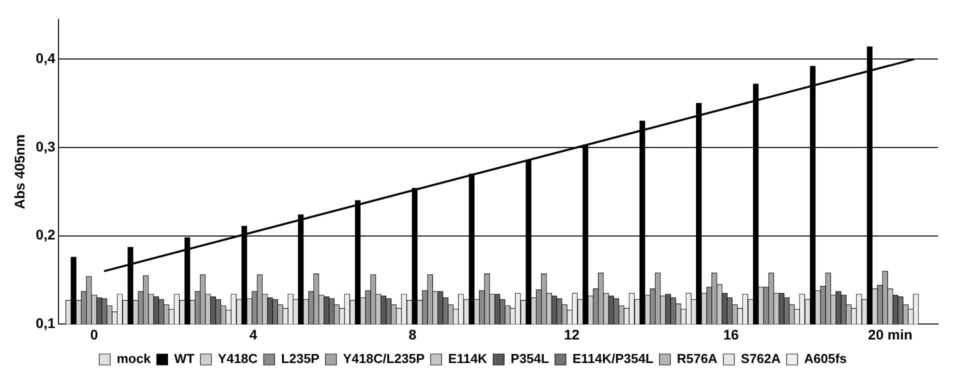 Image resolution: width=960 pixels, height=384 pixels. I want to click on legend-label: WT, so click(184, 358).